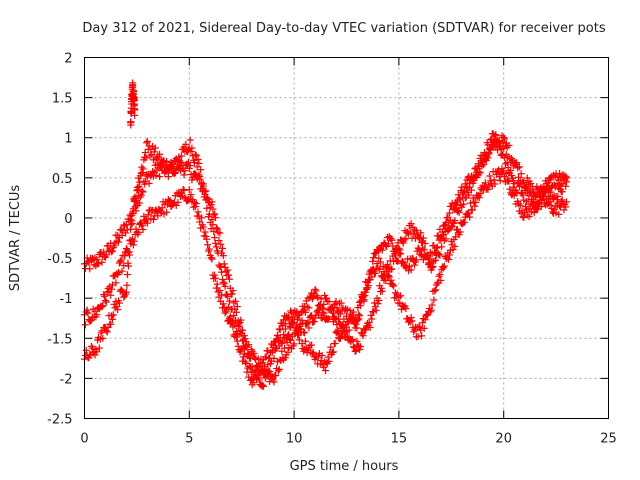 This screenshot has height=480, width=640. I want to click on y-tick-label: -1.5, so click(59, 339).